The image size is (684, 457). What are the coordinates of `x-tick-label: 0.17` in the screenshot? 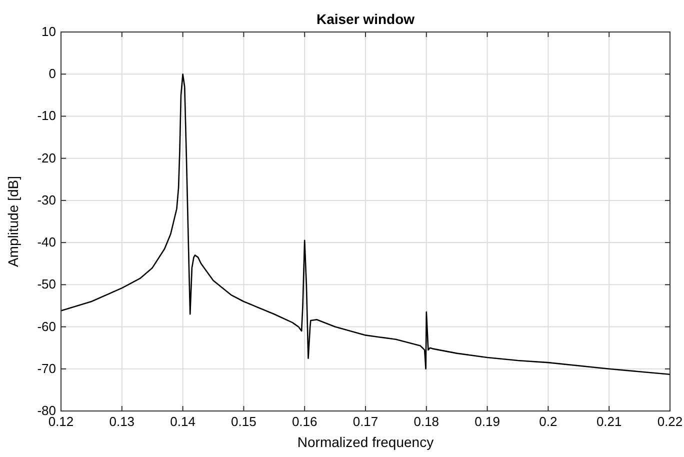 It's located at (365, 421).